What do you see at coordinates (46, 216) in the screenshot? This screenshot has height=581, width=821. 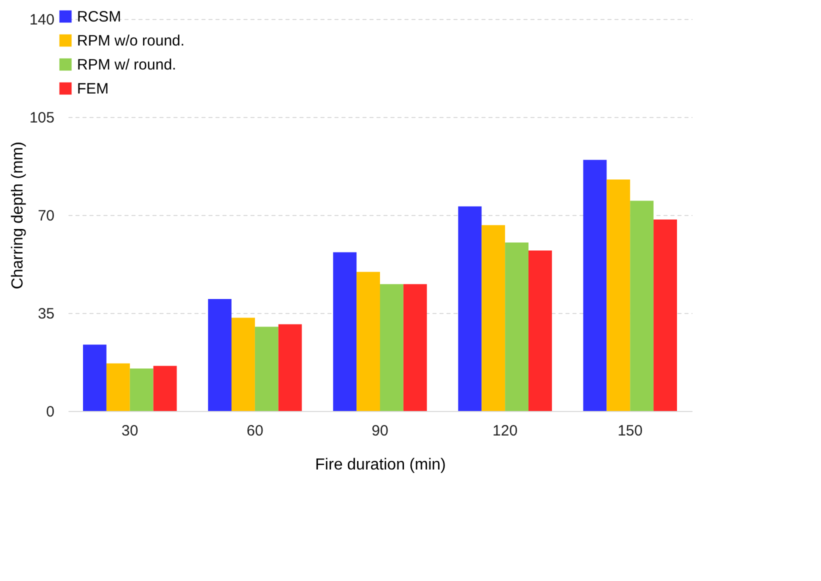 I see `y-tick-label: 70` at bounding box center [46, 216].